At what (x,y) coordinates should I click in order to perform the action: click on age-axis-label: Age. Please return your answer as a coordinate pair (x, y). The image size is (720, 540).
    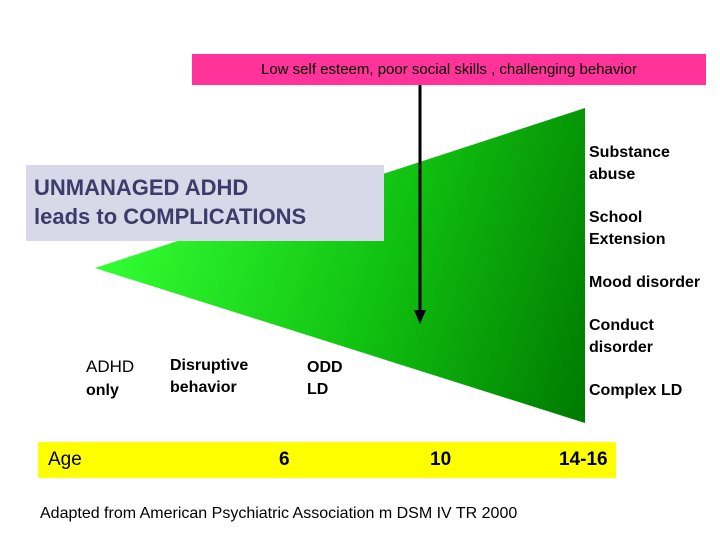
    Looking at the image, I should click on (65, 459).